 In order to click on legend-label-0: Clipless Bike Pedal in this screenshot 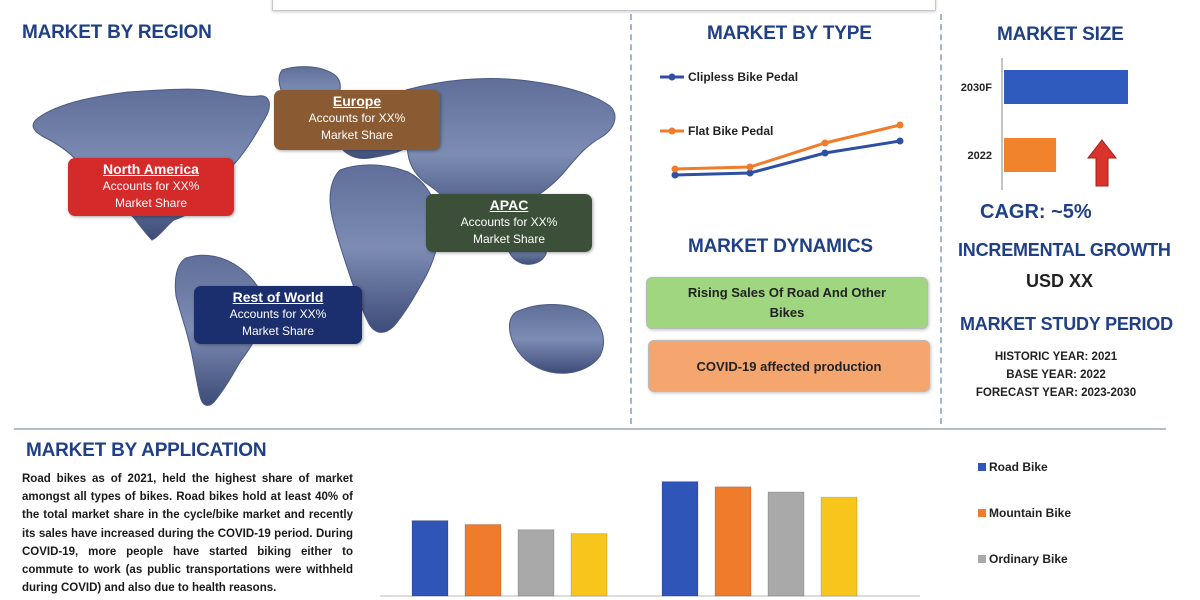, I will do `click(743, 77)`.